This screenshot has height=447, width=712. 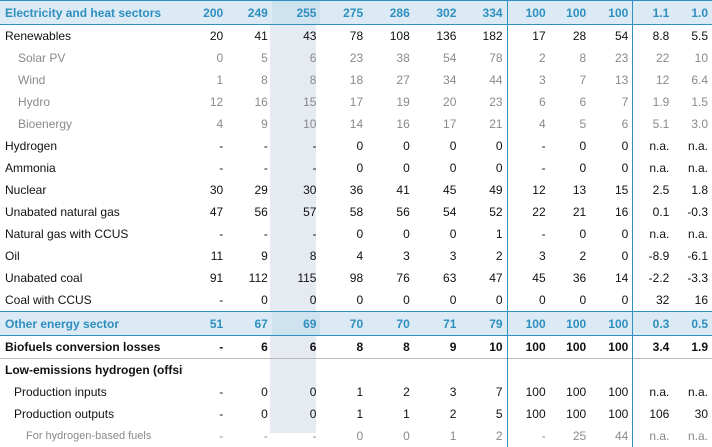 I want to click on cell-8: 25, so click(x=570, y=436).